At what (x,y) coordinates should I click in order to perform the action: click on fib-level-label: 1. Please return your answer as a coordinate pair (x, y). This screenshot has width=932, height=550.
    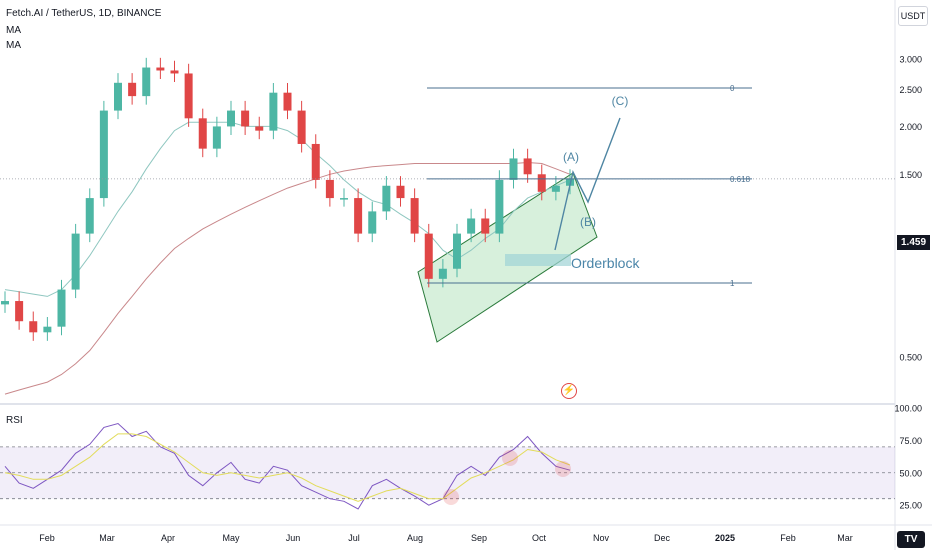
    Looking at the image, I should click on (732, 283).